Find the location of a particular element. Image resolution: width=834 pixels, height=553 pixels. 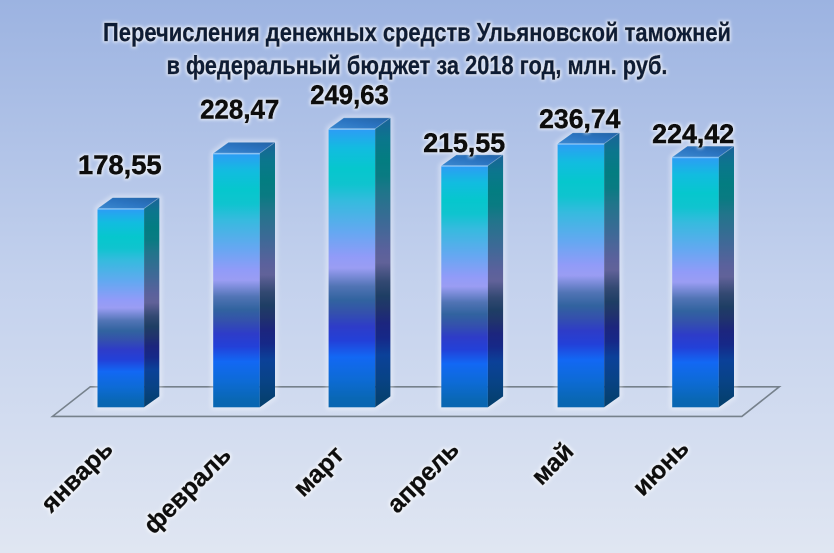

svg-text: май is located at coordinates (552, 463).